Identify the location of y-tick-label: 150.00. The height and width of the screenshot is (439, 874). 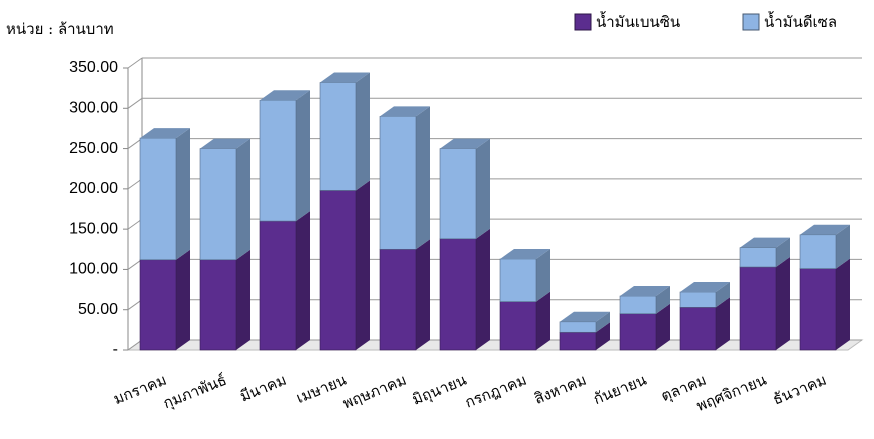
(93, 228).